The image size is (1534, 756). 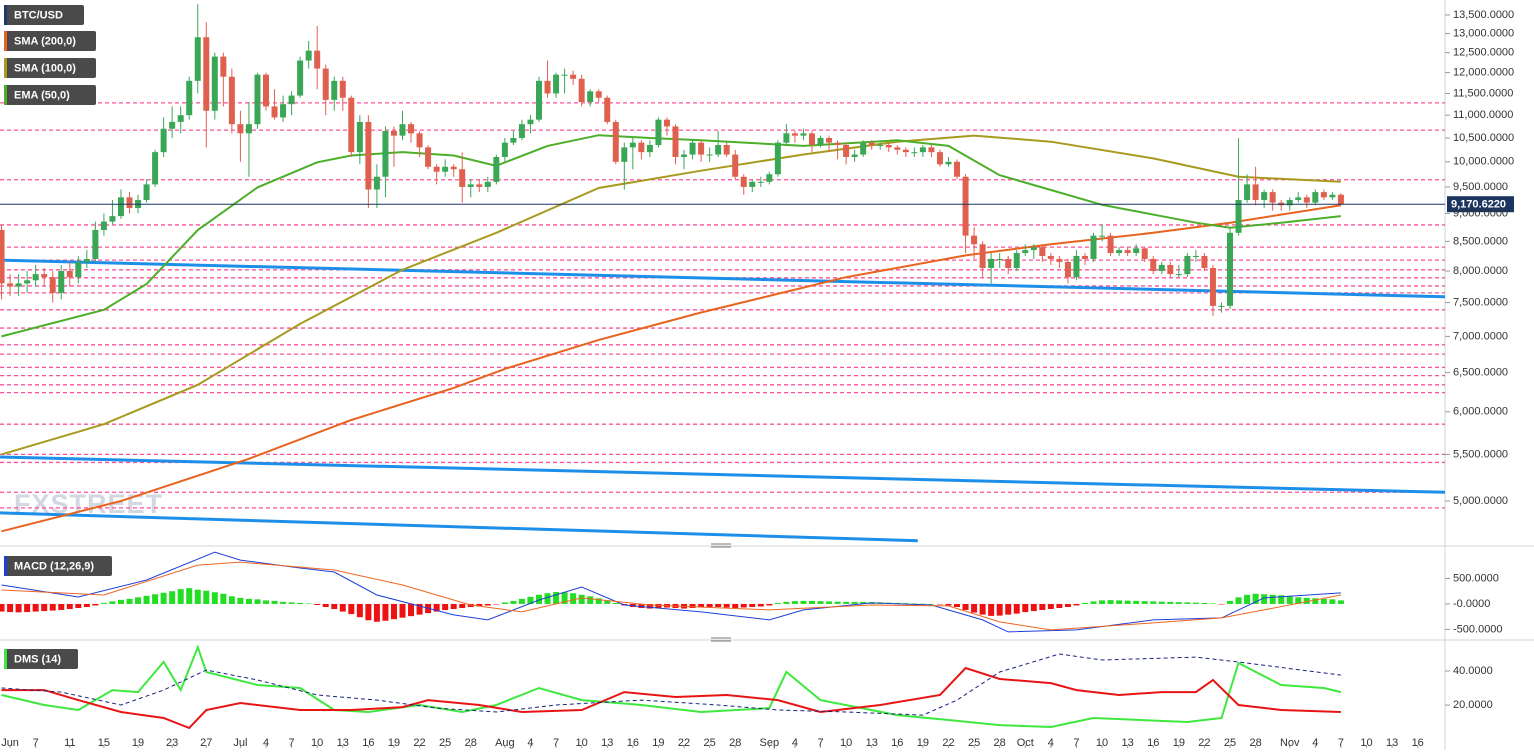 I want to click on x-tick-label: 22, so click(x=419, y=743).